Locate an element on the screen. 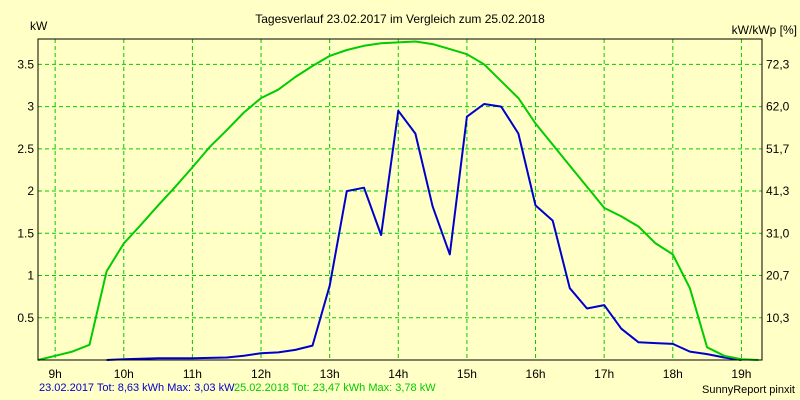  y-tick-labels: 0.5 1 1.5 2 2.5 3 3.5 is located at coordinates (25, 190).